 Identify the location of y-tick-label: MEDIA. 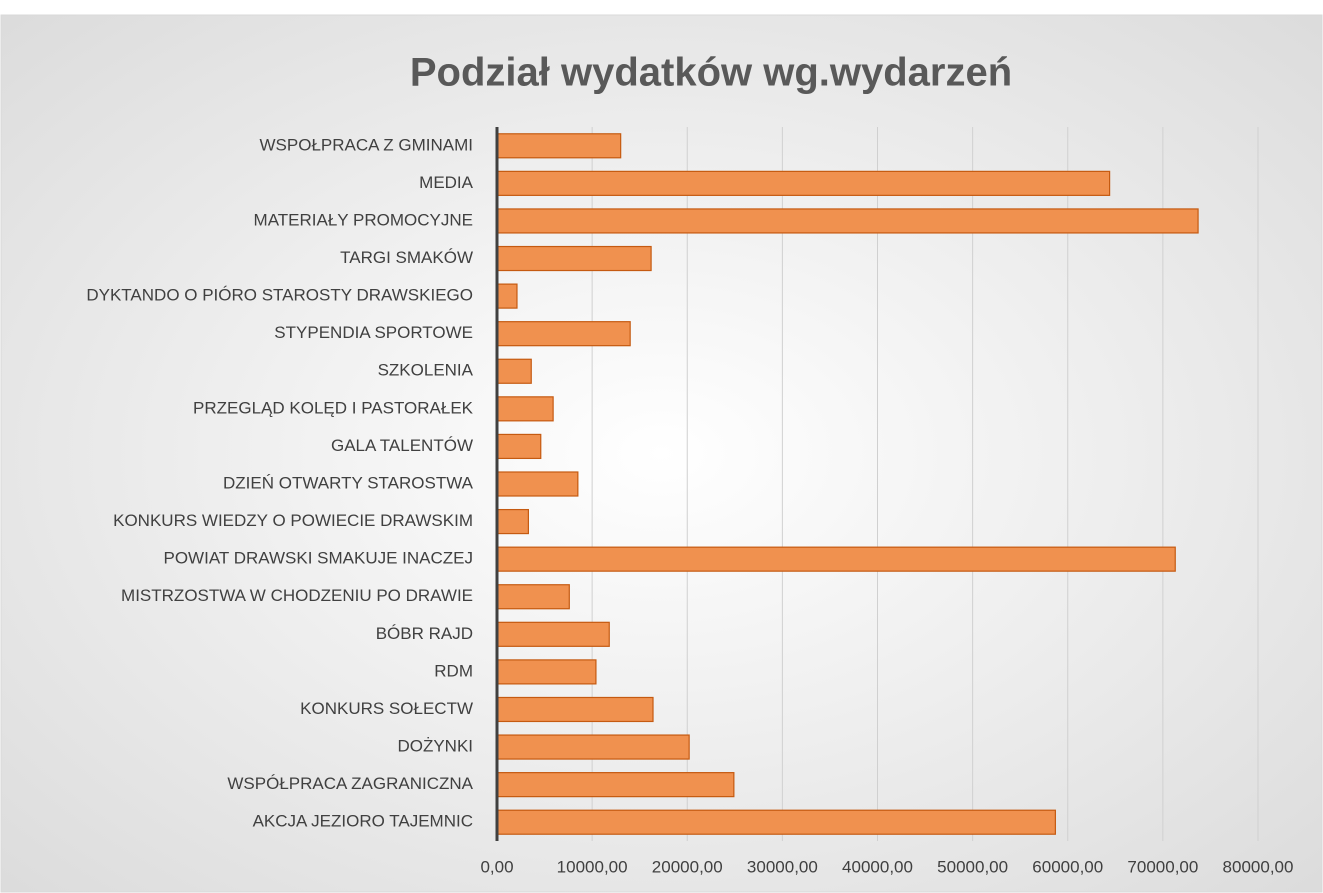
(446, 182).